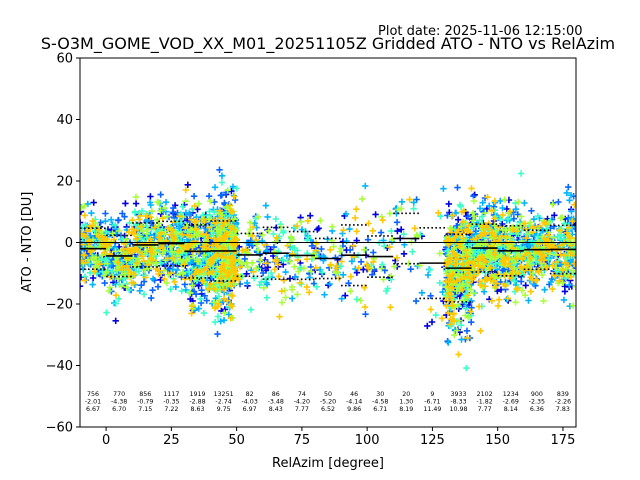  What do you see at coordinates (145, 394) in the screenshot?
I see `bin-label-count: 856` at bounding box center [145, 394].